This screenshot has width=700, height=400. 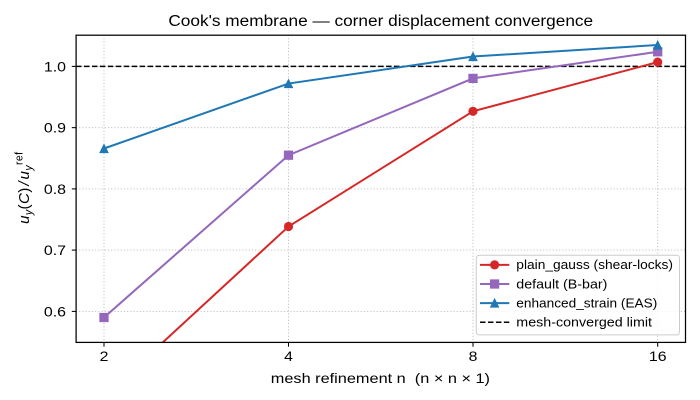 What do you see at coordinates (586, 304) in the screenshot?
I see `svg-text: enhanced_strain (EAS)` at bounding box center [586, 304].